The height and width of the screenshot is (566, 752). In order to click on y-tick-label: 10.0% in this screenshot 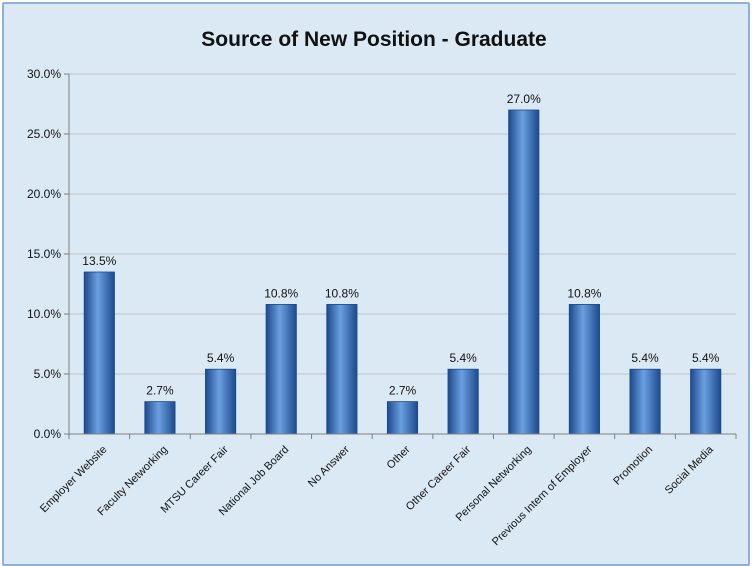, I will do `click(44, 314)`.